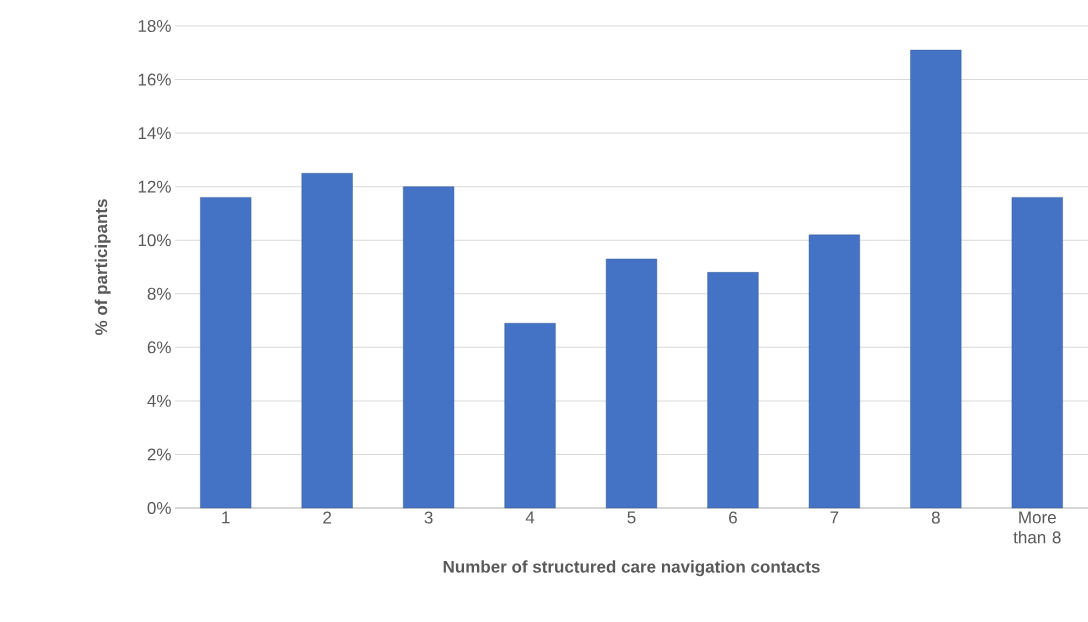  I want to click on x-tick-label: 5, so click(631, 517).